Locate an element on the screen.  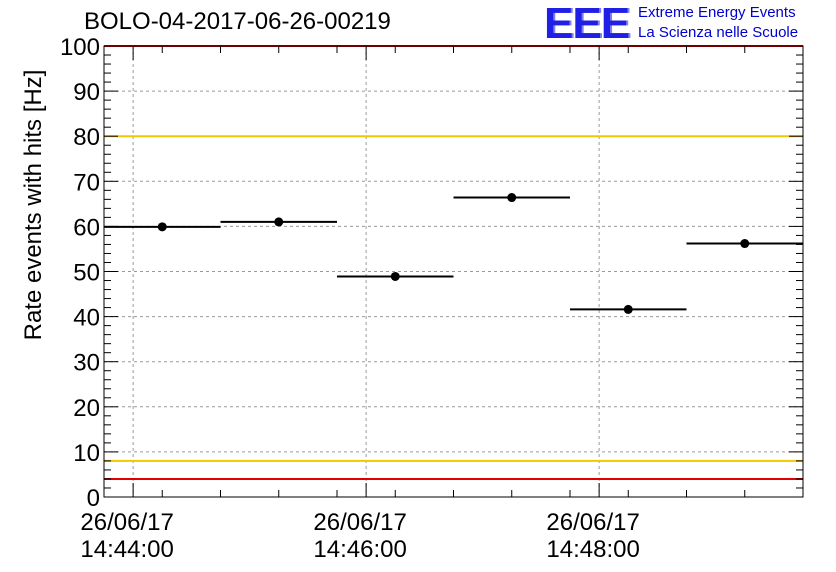
y-tick-label: 80 is located at coordinates (86, 137).